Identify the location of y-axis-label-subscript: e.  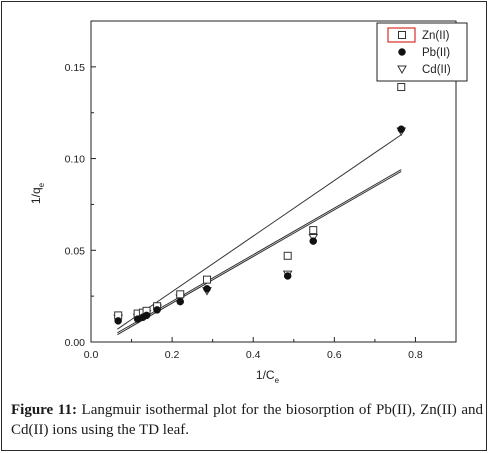
(41, 184).